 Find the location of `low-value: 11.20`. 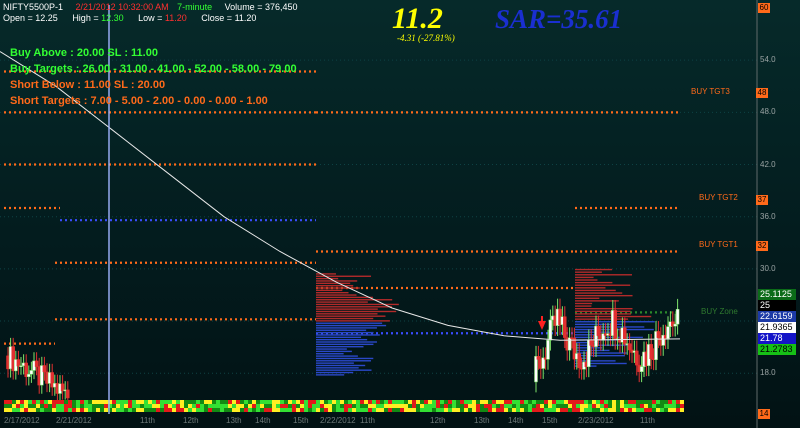

low-value: 11.20 is located at coordinates (175, 18).